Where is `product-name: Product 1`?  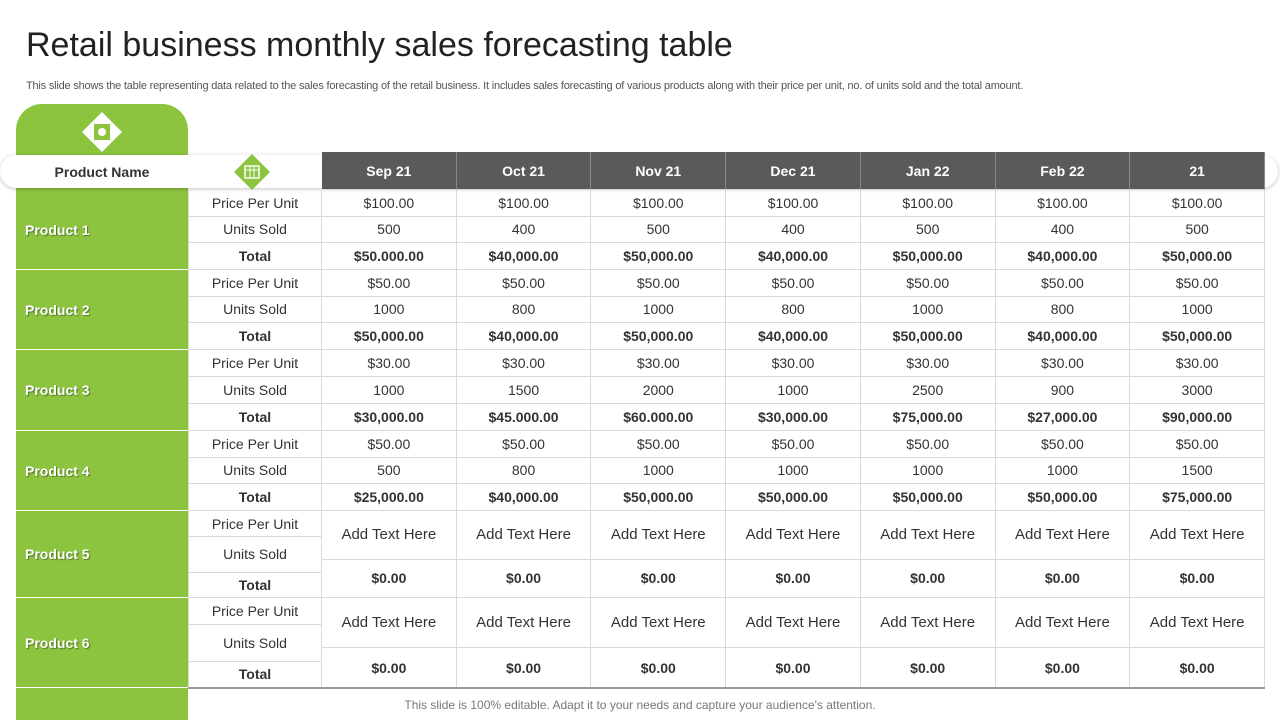
product-name: Product 1 is located at coordinates (102, 230).